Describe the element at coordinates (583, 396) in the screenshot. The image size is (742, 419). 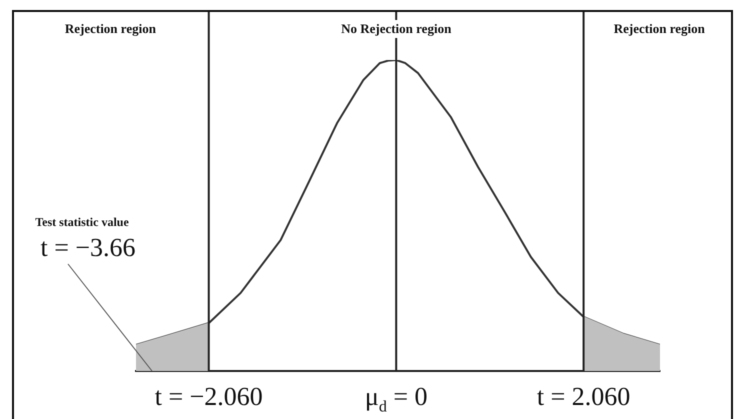
I see `x-tick-label: t = 2.060` at that location.